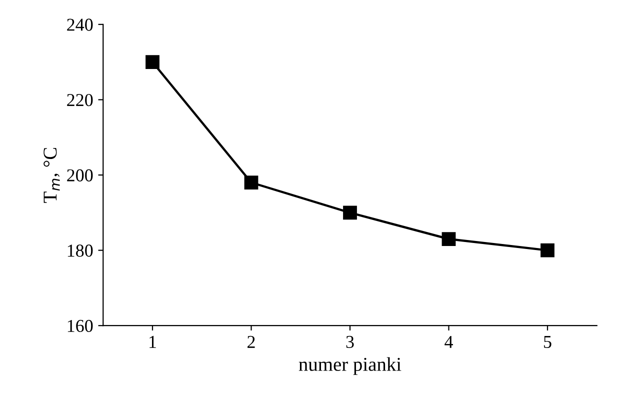 This screenshot has width=625, height=407. I want to click on y-tick-label: 180, so click(80, 250).